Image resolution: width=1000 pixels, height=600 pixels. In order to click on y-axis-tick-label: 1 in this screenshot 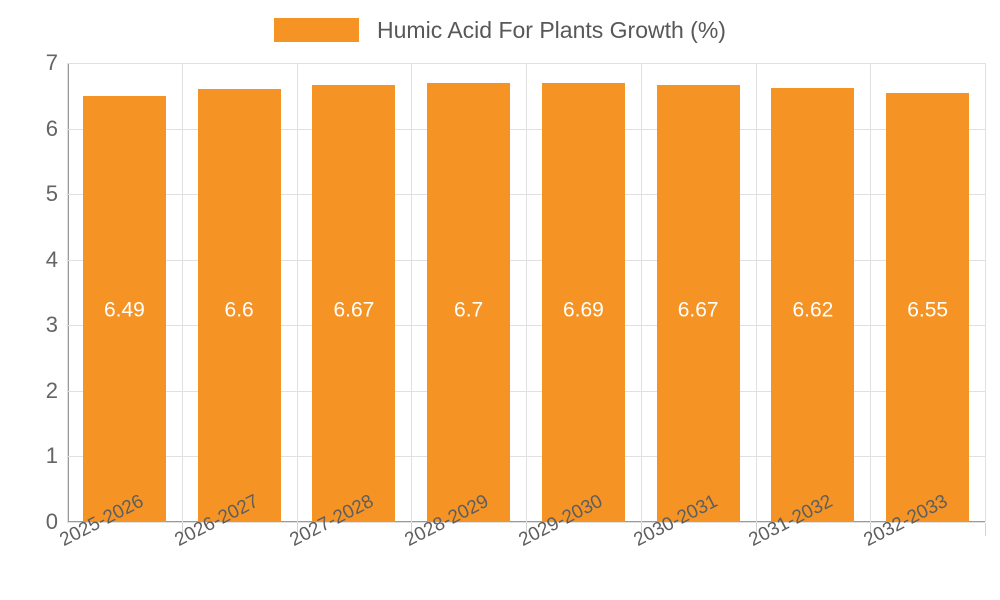, I will do `click(51, 456)`.